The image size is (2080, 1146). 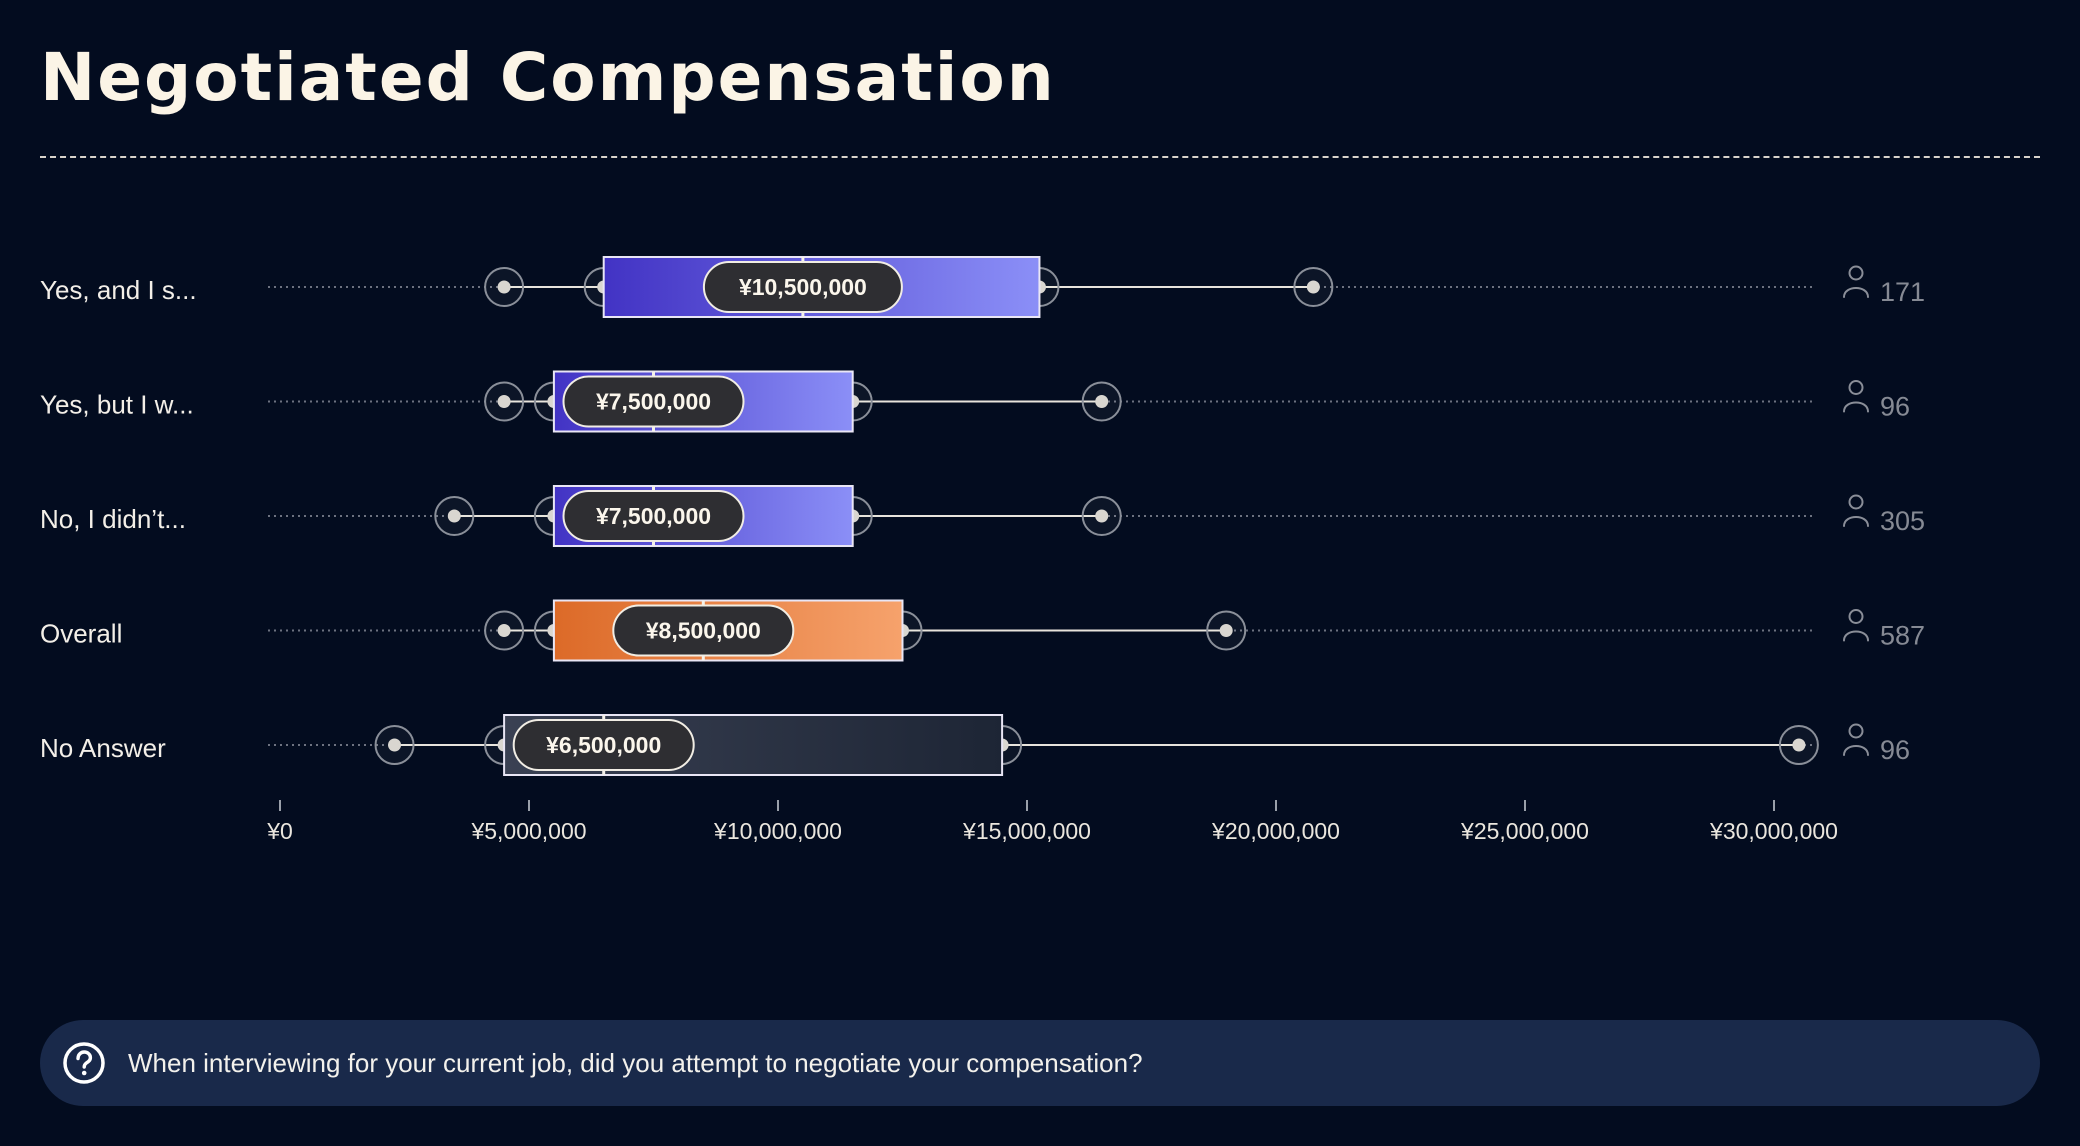 What do you see at coordinates (1902, 292) in the screenshot?
I see `respondent-count: 171` at bounding box center [1902, 292].